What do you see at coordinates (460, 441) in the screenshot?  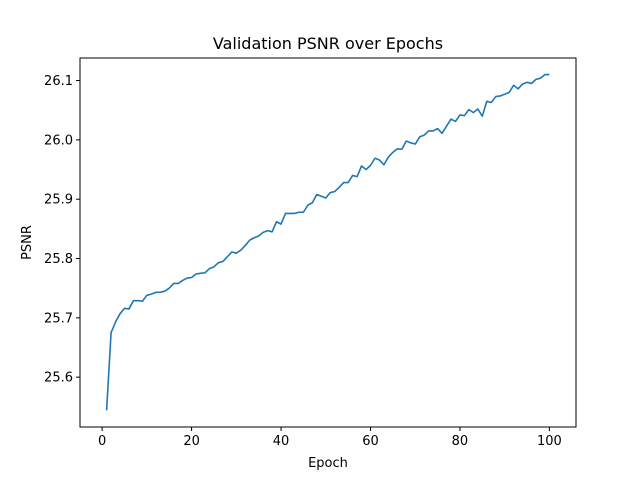 I see `x-tick-label: 80` at bounding box center [460, 441].